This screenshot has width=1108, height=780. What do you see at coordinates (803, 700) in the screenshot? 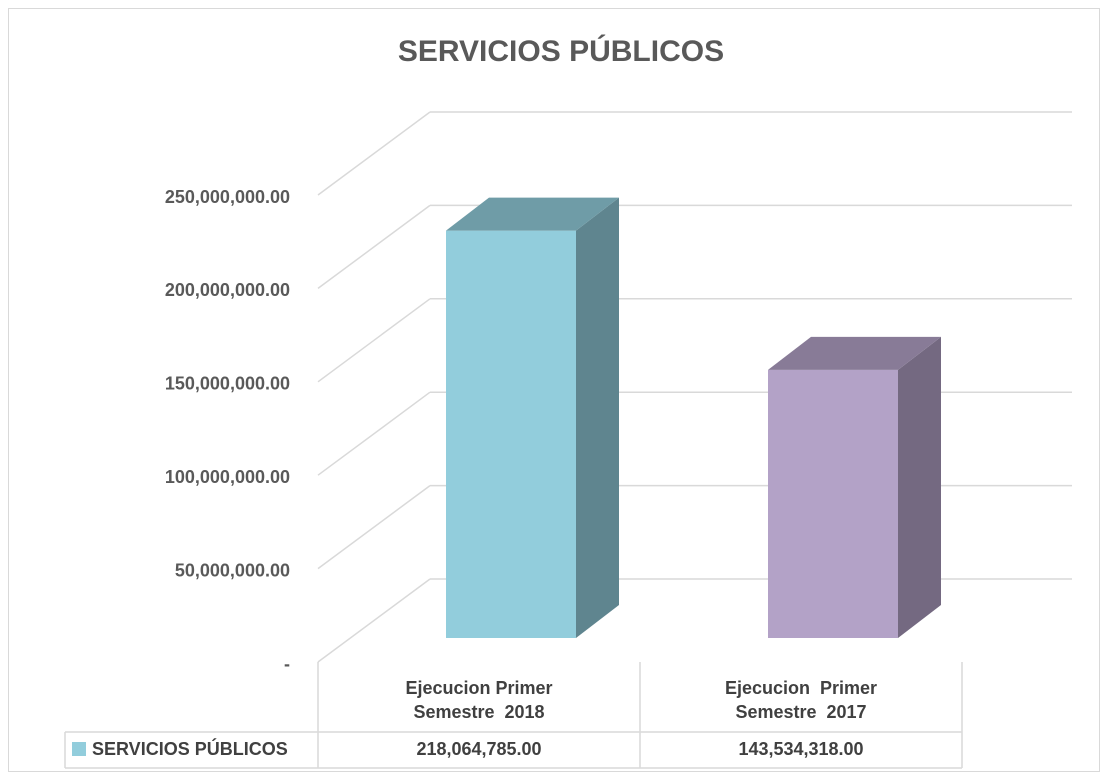
I see `x-category-label: Ejecucion Primer Semestre 2017` at bounding box center [803, 700].